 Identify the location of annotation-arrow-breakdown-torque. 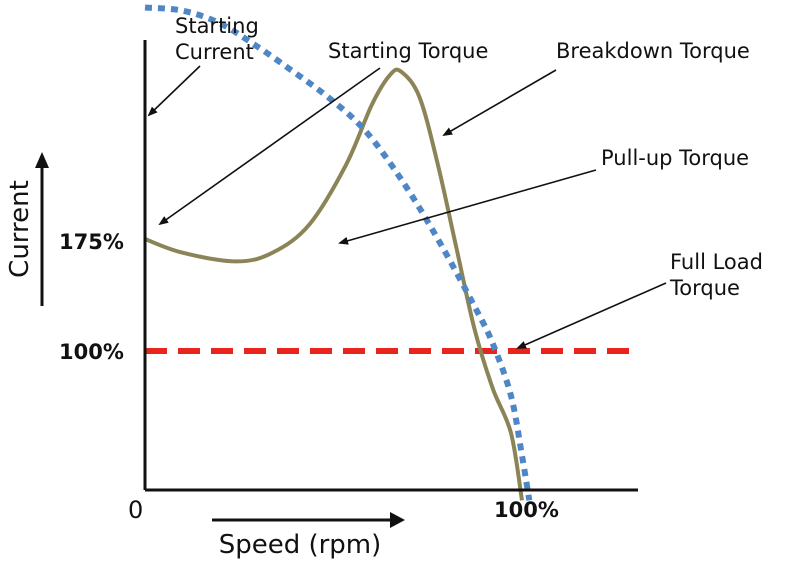
(499, 103).